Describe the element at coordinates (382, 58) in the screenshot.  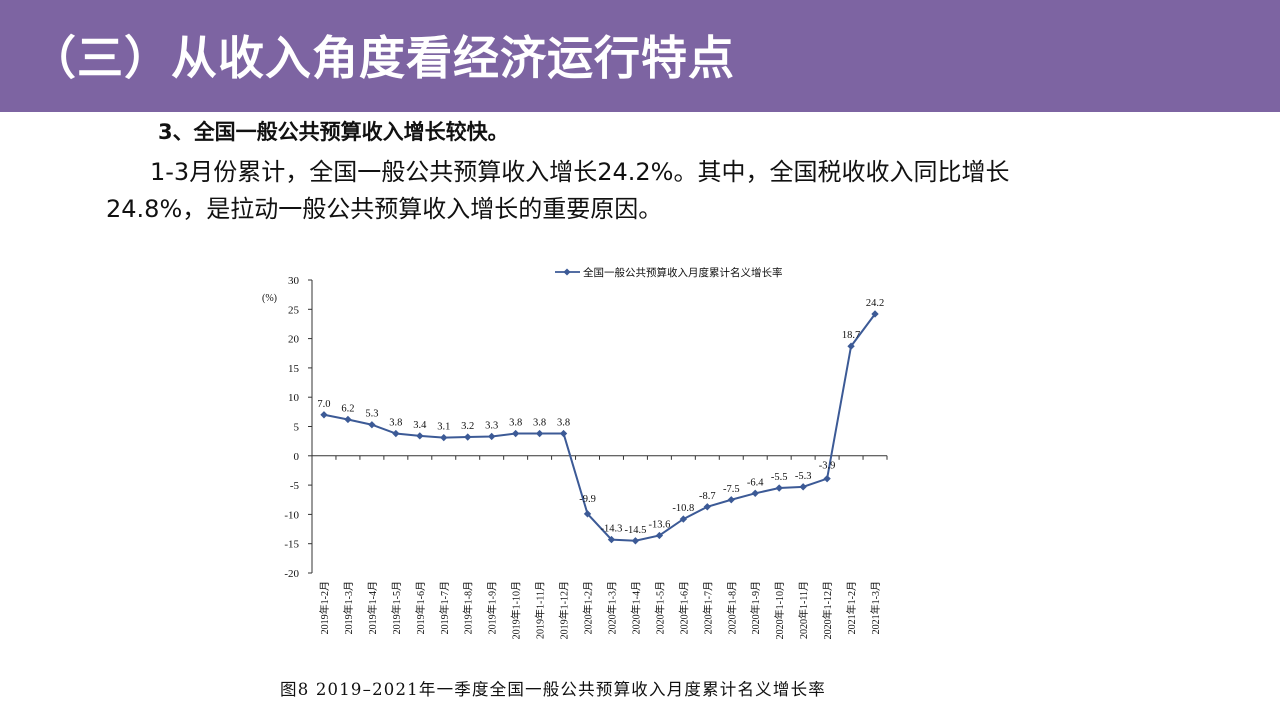
I see `page-title: （三）从收入角度看经济运行特点` at that location.